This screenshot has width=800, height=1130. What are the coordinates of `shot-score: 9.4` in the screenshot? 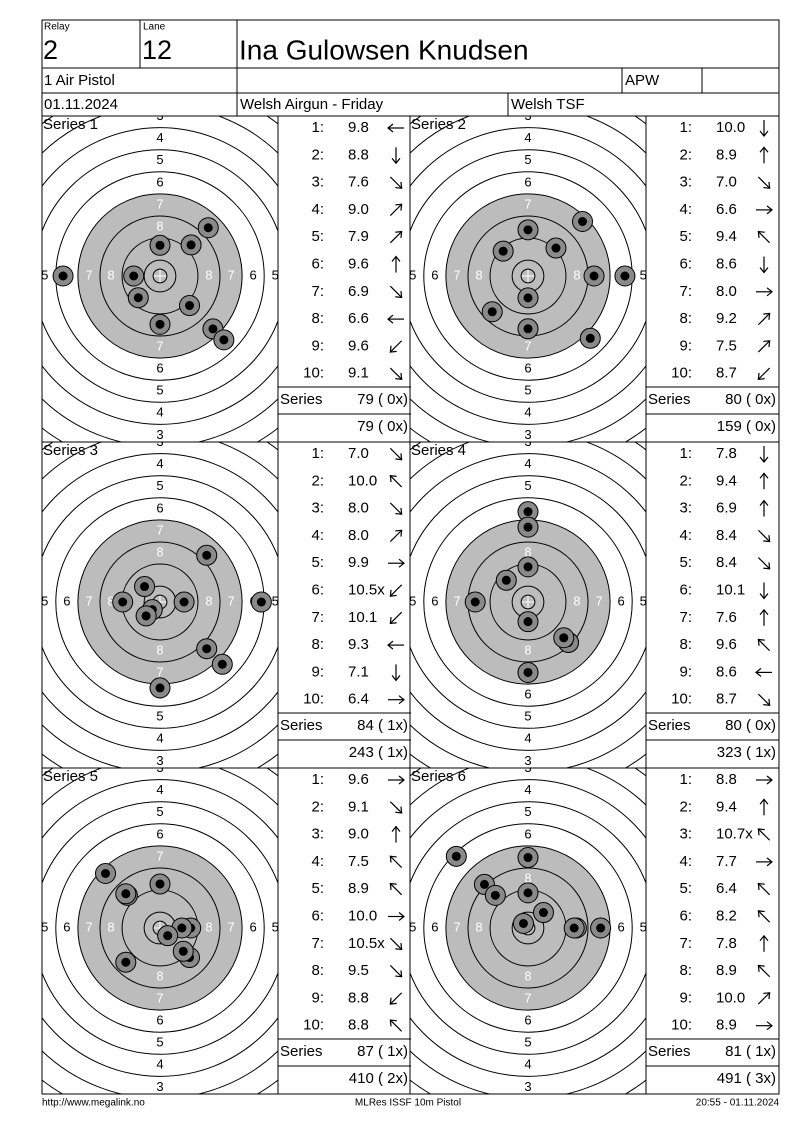 It's located at (726, 480).